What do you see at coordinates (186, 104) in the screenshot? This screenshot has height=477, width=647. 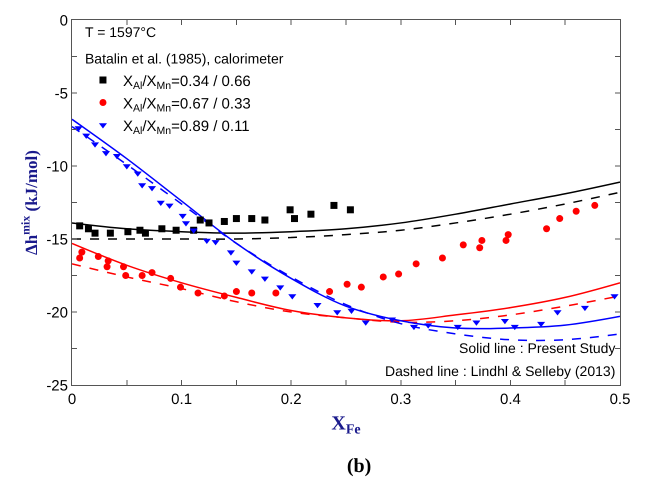 I see `legend-label: X$_{Al}$/X$_{Mn}$=0.67 / 0.33` at bounding box center [186, 104].